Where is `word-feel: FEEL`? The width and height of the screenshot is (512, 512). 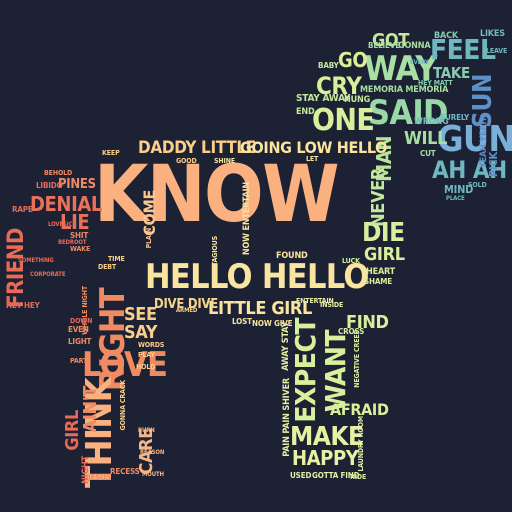
word-feel: FEEL is located at coordinates (463, 49).